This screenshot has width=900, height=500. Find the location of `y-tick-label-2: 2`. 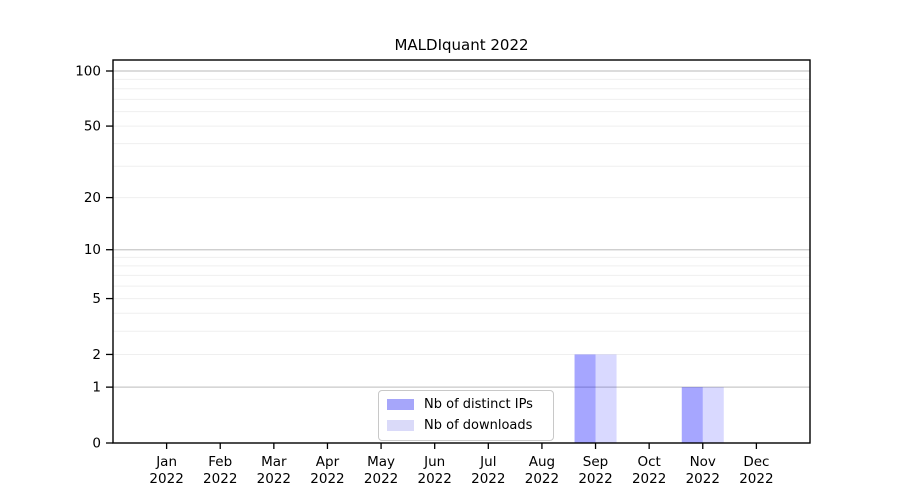

y-tick-label-2: 2 is located at coordinates (96, 355).